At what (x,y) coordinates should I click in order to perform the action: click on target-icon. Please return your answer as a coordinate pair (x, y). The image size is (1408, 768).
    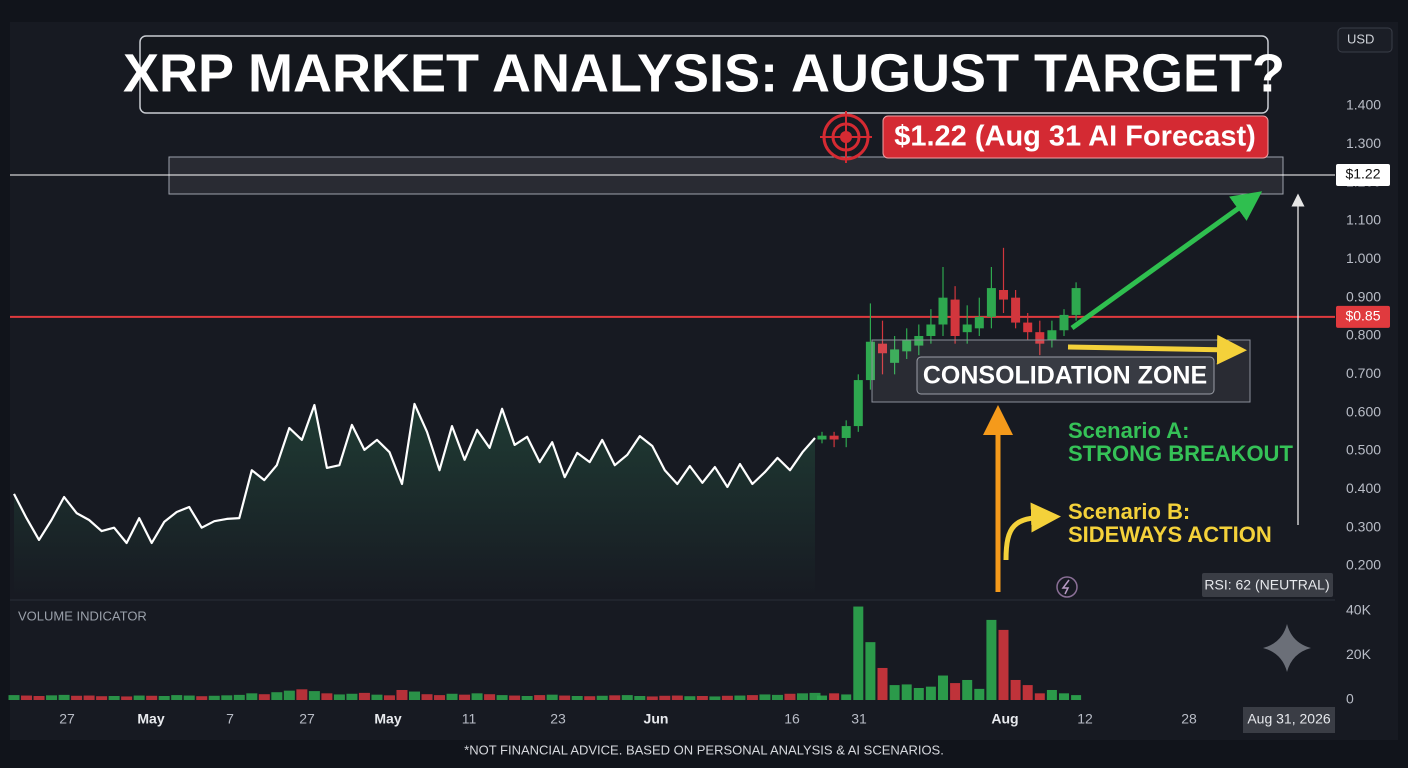
    Looking at the image, I should click on (846, 136).